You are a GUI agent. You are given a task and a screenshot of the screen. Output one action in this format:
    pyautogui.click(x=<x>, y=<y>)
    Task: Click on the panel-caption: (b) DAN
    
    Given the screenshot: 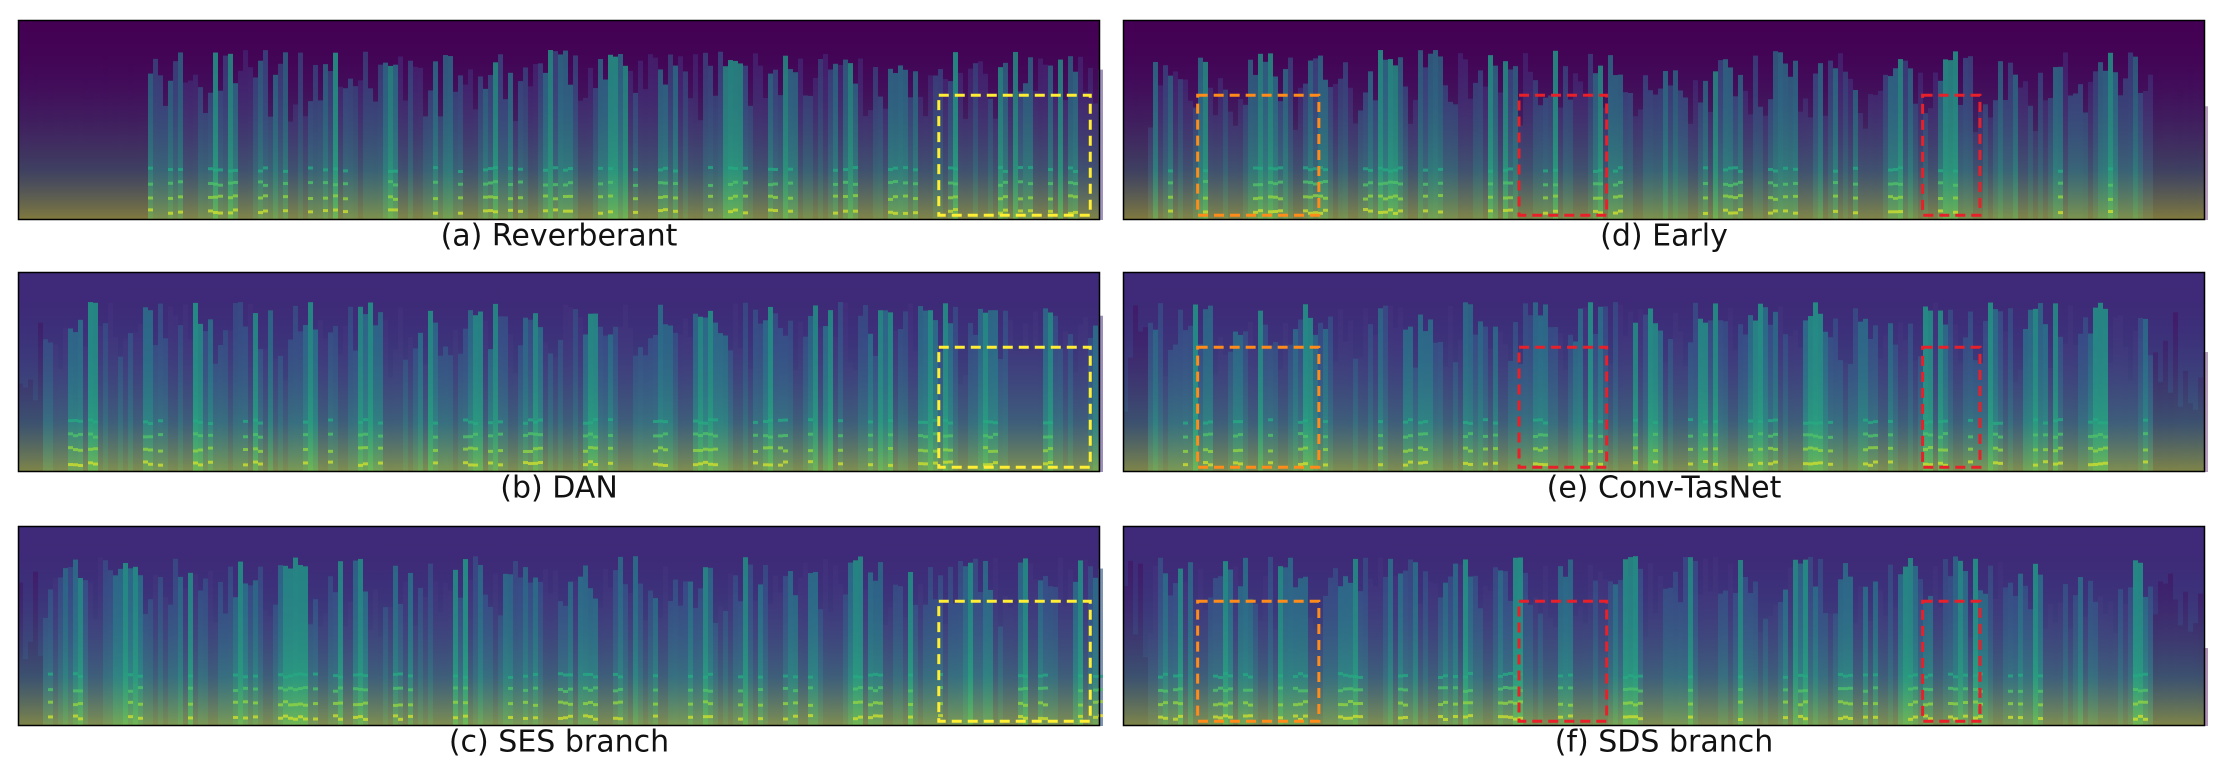 What is the action you would take?
    pyautogui.click(x=559, y=488)
    